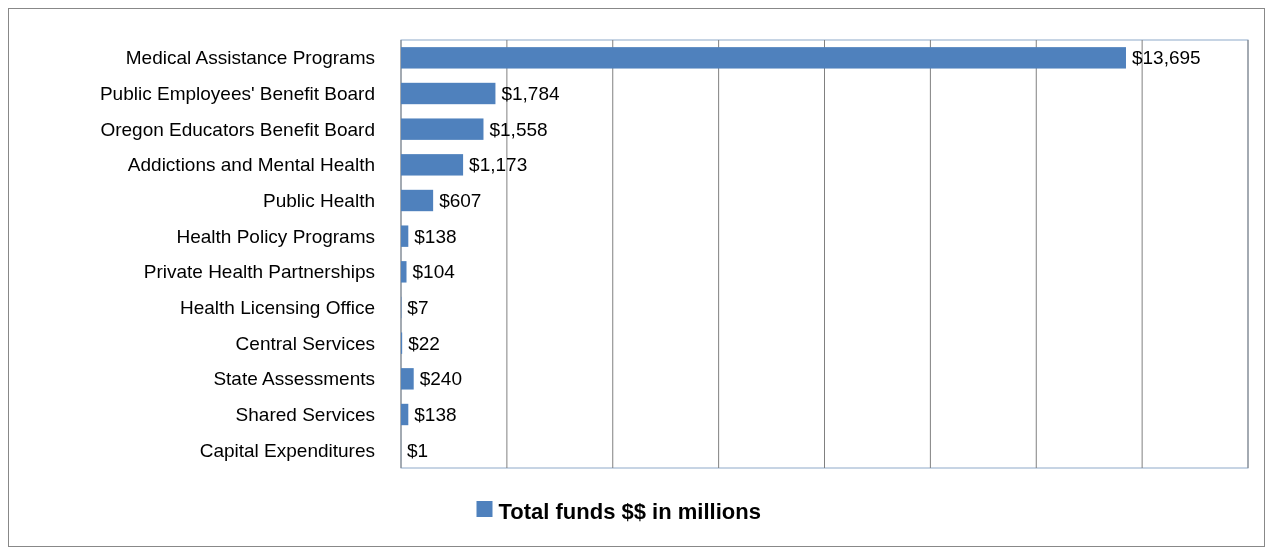  I want to click on y-tick-label: Addictions and Mental Health, so click(251, 165).